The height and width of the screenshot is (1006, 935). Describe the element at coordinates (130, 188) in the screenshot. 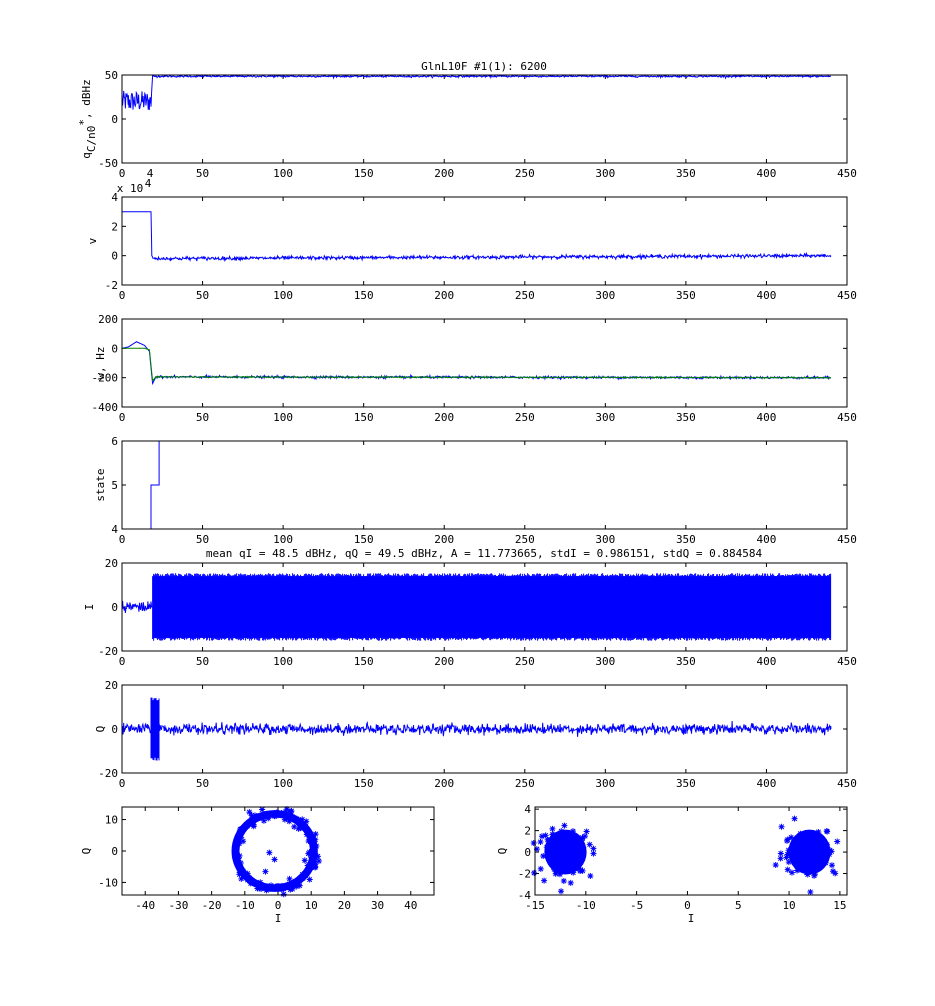

I see `exponent-label: x 10` at that location.